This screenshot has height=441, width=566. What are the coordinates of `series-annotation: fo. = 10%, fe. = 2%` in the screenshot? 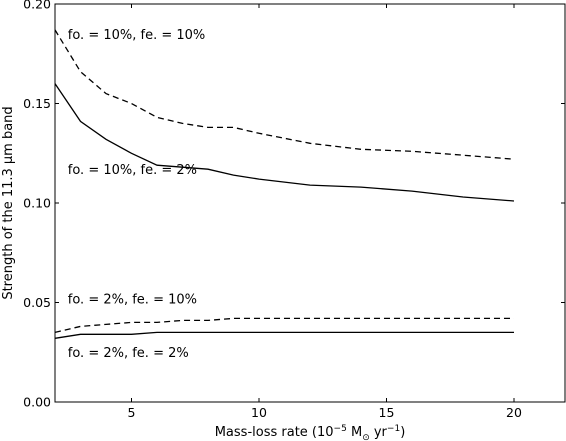 It's located at (132, 170).